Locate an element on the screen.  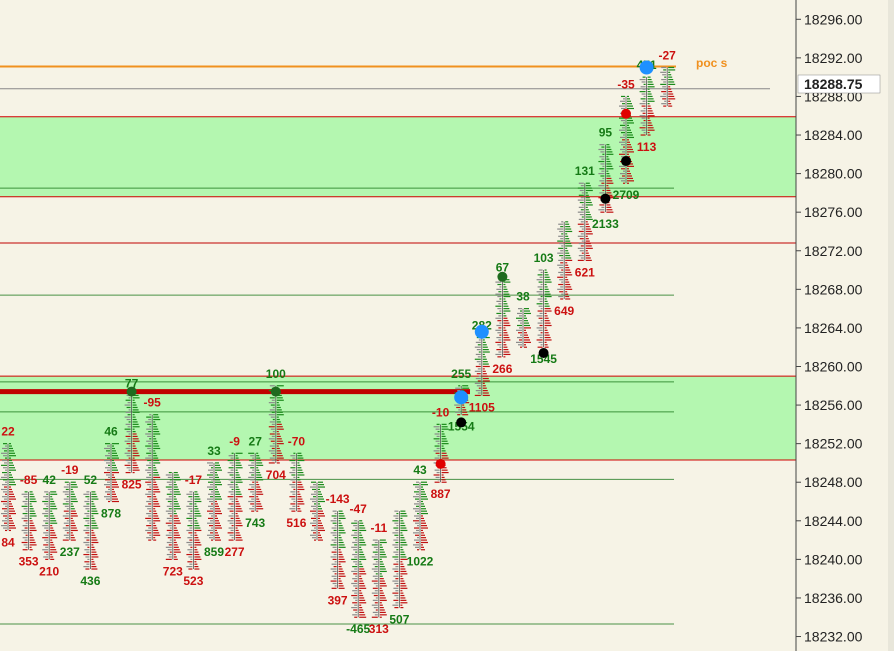
footprint-bar-0: 22 84 is located at coordinates (8, 487).